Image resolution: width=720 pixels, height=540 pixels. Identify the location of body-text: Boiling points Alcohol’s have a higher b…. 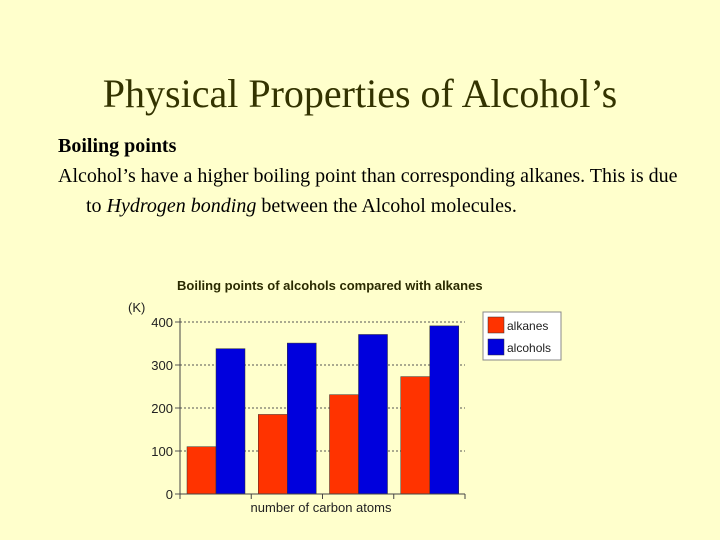
(378, 176).